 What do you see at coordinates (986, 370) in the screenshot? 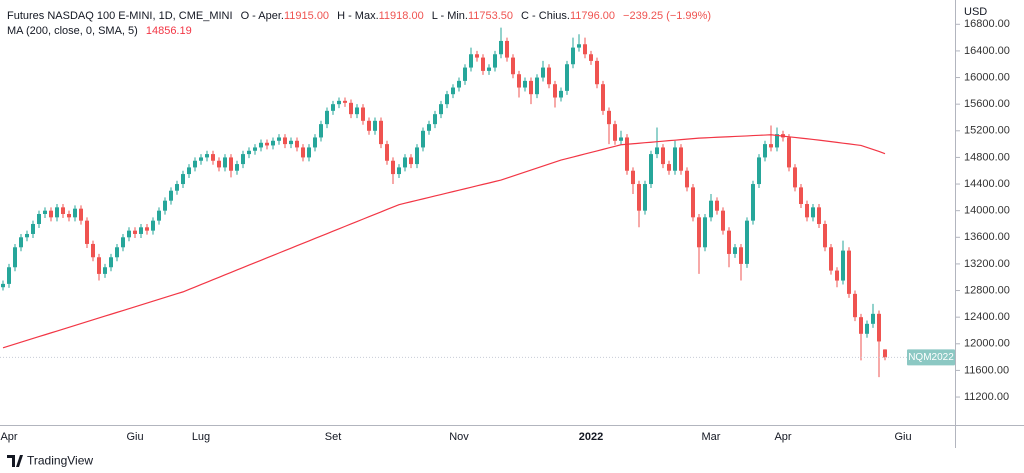
I see `y-tick-label: 11600.00` at bounding box center [986, 370].